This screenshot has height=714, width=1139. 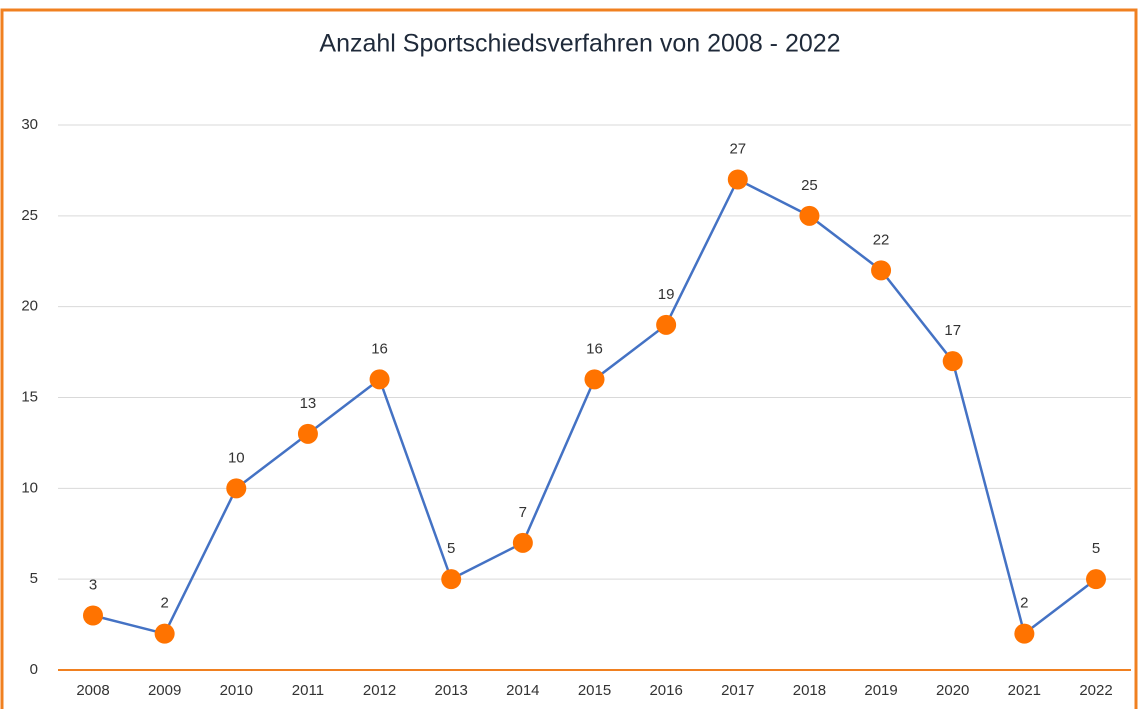 What do you see at coordinates (93, 584) in the screenshot?
I see `data-label: 3` at bounding box center [93, 584].